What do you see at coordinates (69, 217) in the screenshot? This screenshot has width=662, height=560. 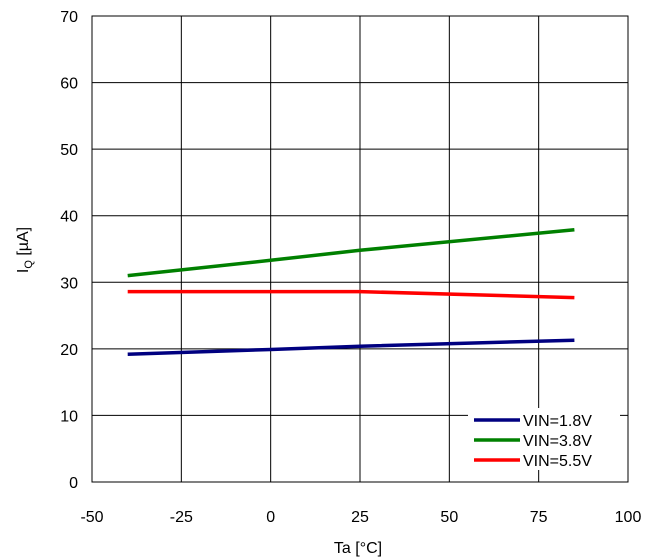 I see `y-tick-label: 40` at bounding box center [69, 217].